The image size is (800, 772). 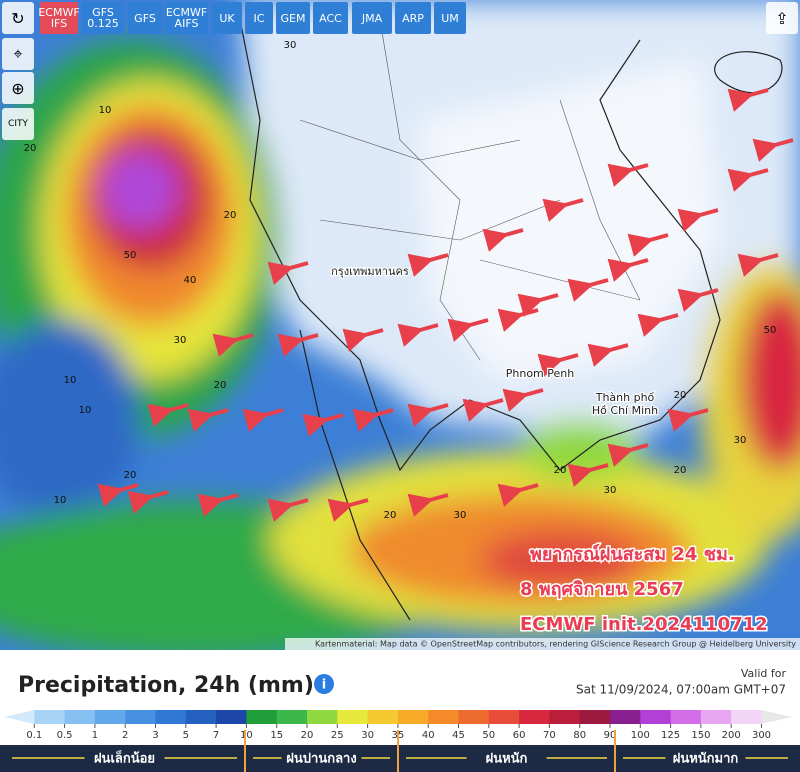 What do you see at coordinates (259, 18) in the screenshot?
I see `model-button: IC` at bounding box center [259, 18].